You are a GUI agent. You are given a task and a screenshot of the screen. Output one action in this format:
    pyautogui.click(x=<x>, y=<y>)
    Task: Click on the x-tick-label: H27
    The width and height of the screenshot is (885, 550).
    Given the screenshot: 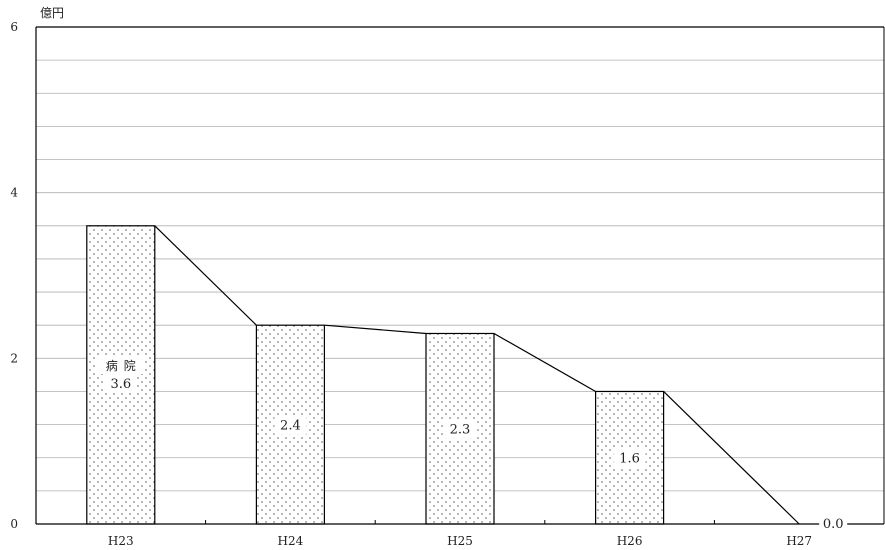 What is the action you would take?
    pyautogui.click(x=799, y=541)
    